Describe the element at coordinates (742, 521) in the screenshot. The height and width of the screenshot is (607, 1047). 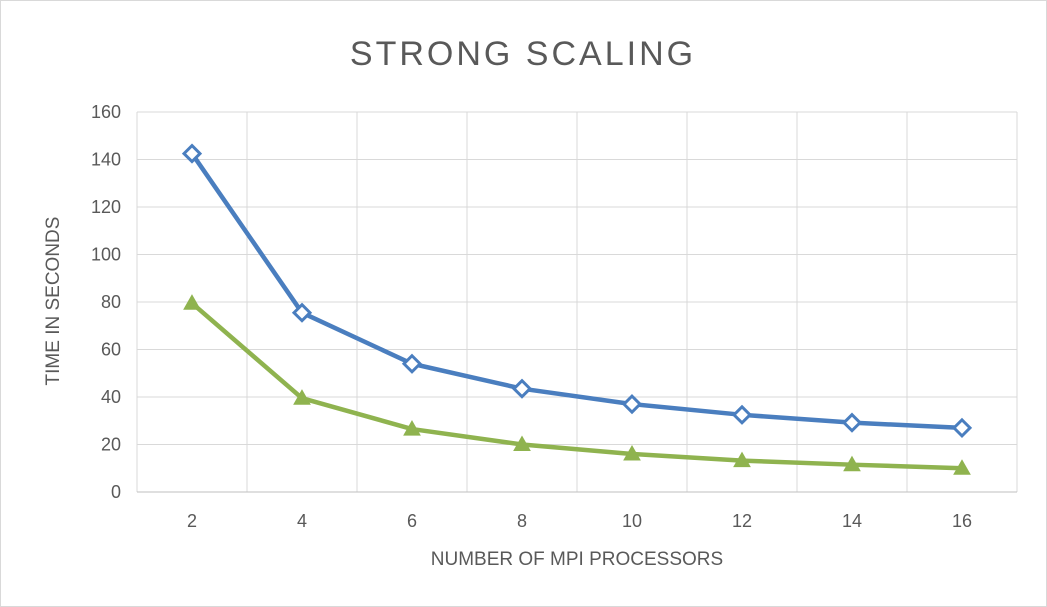
I see `x-tick-label: 12` at that location.